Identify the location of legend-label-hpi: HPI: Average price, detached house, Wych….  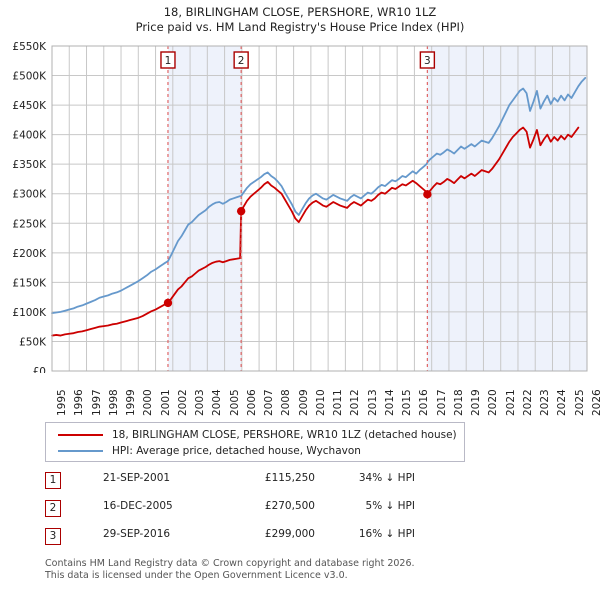
(236, 451).